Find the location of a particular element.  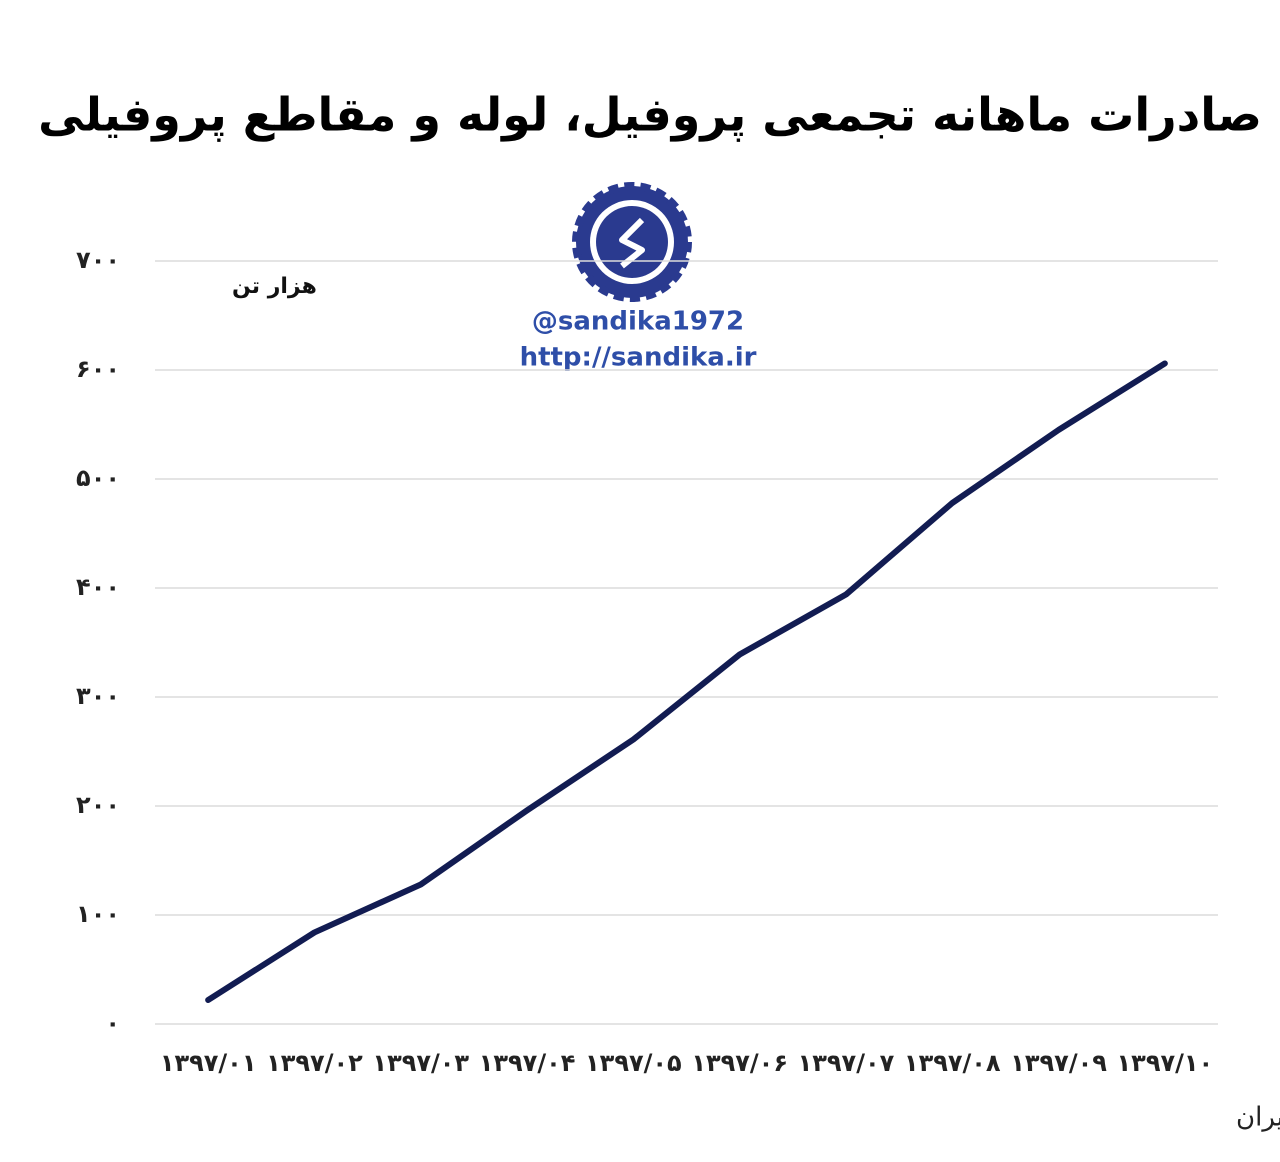

y-tick-label: ۱۰۰ is located at coordinates (98, 914).